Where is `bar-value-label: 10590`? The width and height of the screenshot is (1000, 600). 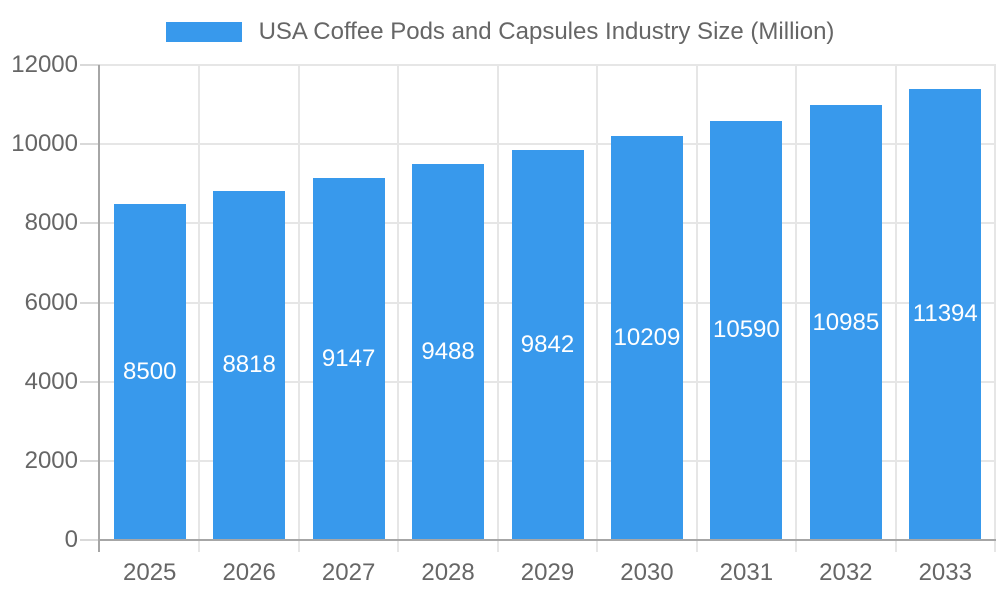 bar-value-label: 10590 is located at coordinates (746, 330).